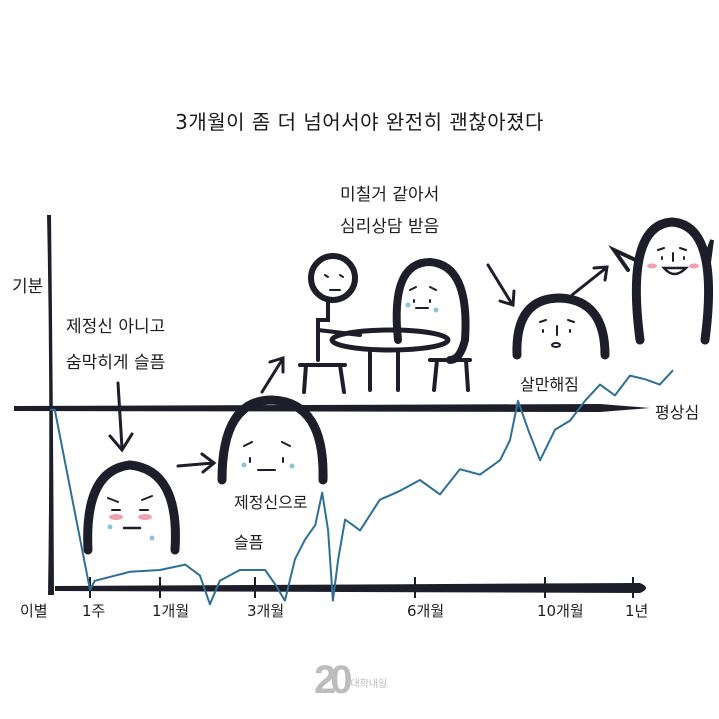 The image size is (719, 719). What do you see at coordinates (34, 611) in the screenshot?
I see `x-tick-label: 이별` at bounding box center [34, 611].